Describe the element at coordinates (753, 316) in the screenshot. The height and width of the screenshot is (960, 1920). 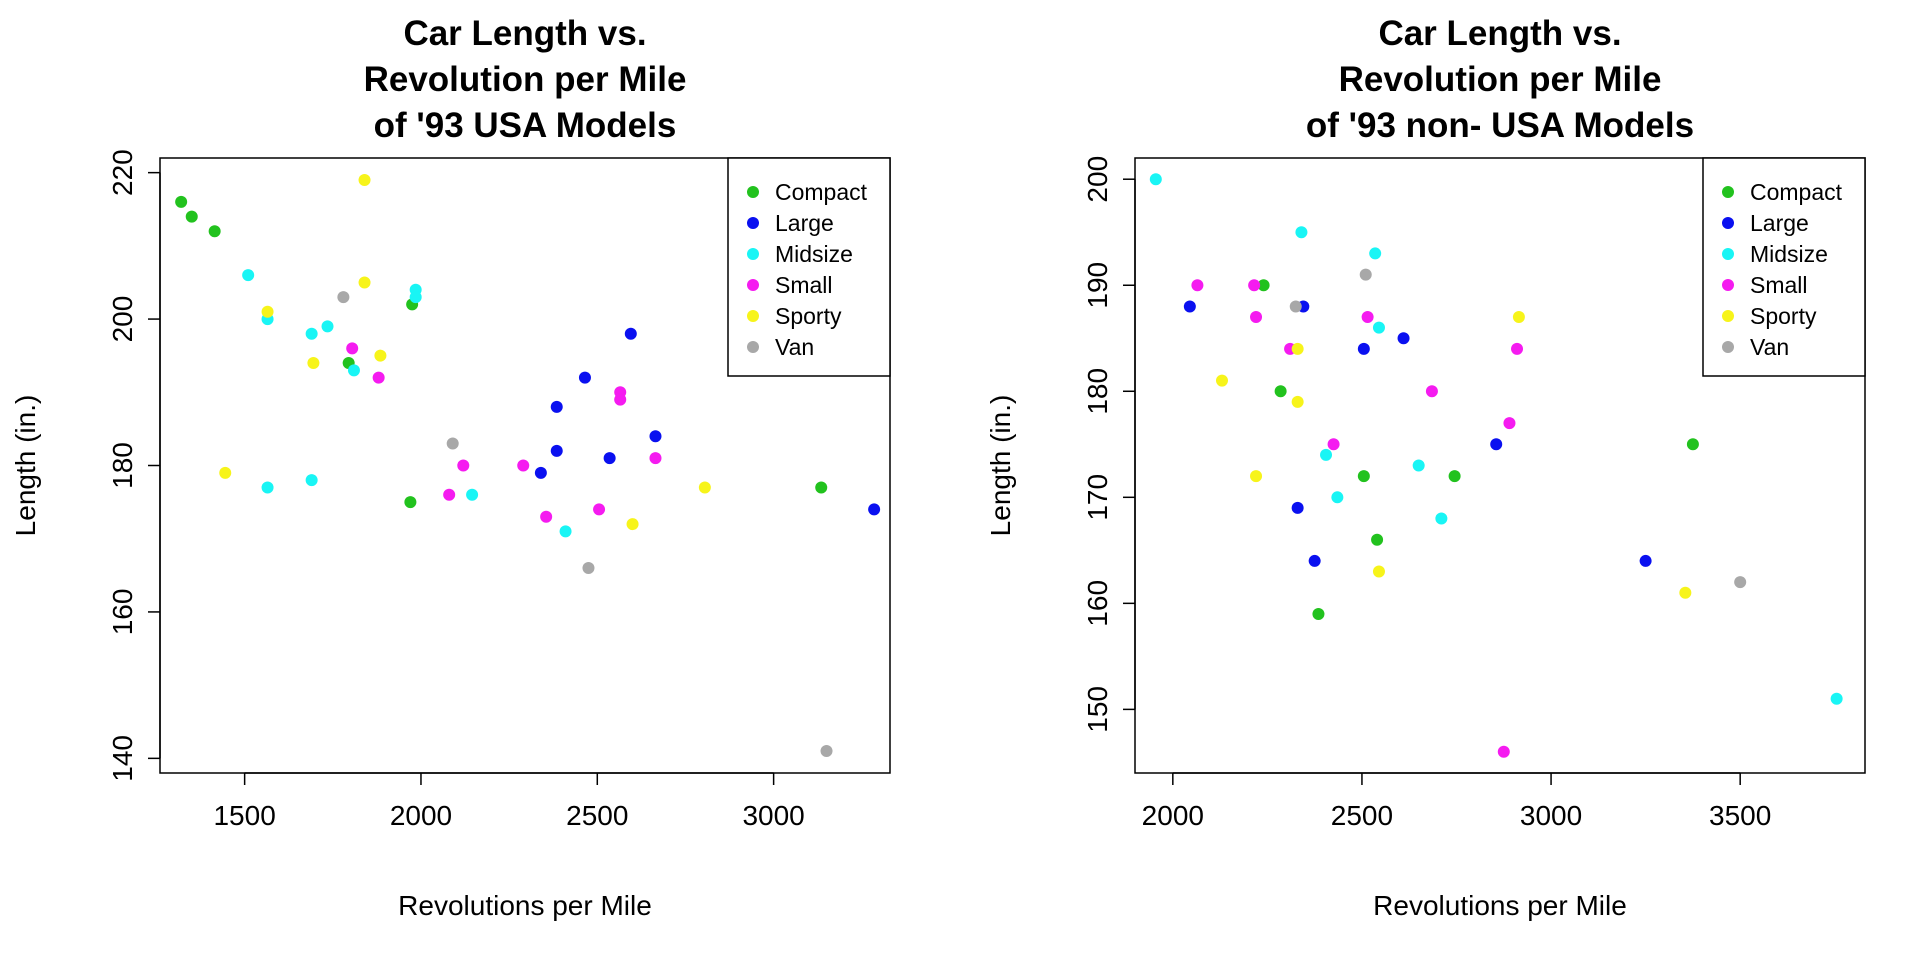
I see `legend-marker-sporty` at that location.